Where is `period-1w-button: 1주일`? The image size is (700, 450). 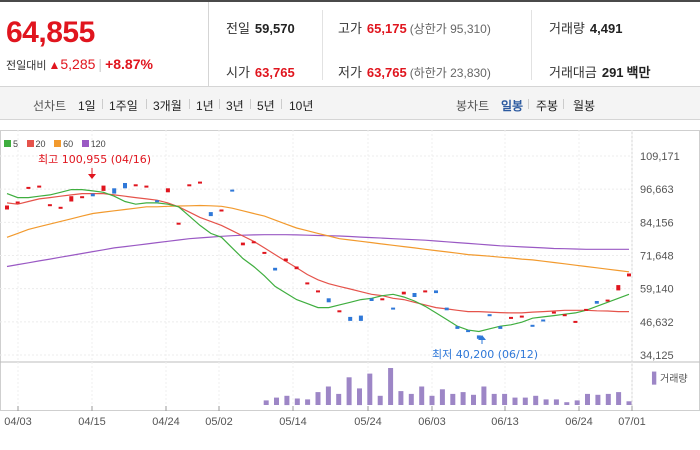 period-1w-button: 1주일 is located at coordinates (123, 106).